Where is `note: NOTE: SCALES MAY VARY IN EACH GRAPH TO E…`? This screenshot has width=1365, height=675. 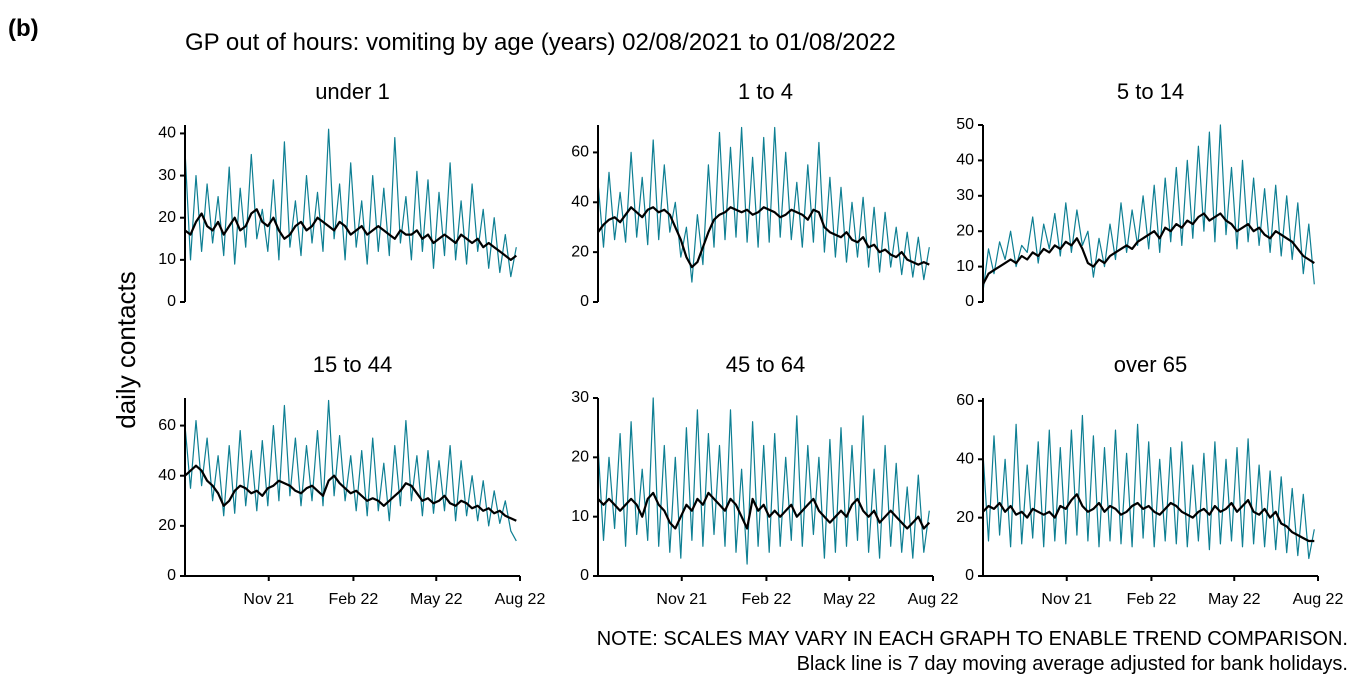
note: NOTE: SCALES MAY VARY IN EACH GRAPH TO E… is located at coordinates (972, 639).